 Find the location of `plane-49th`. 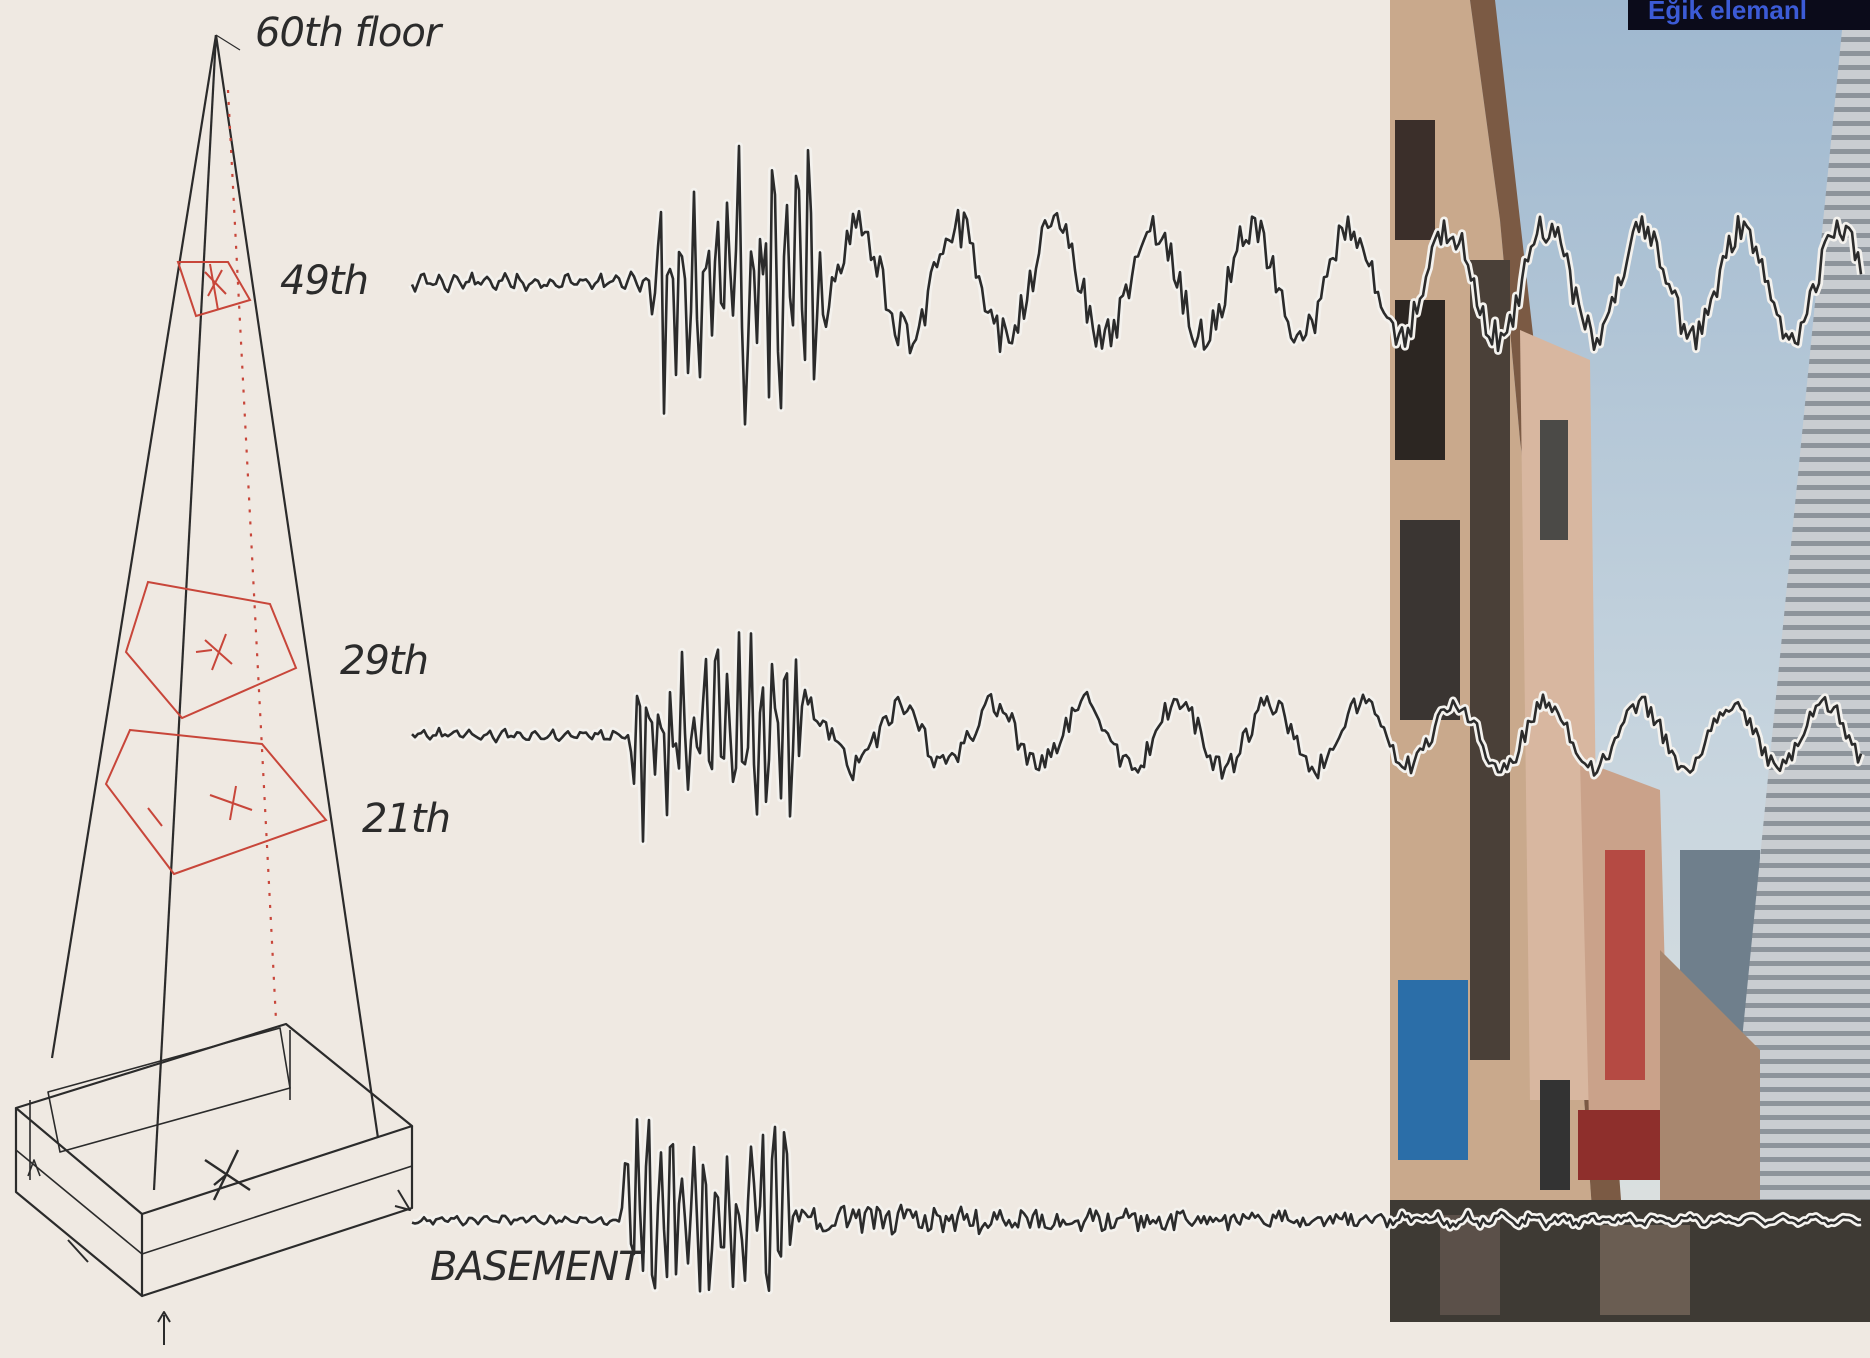

plane-49th is located at coordinates (214, 289).